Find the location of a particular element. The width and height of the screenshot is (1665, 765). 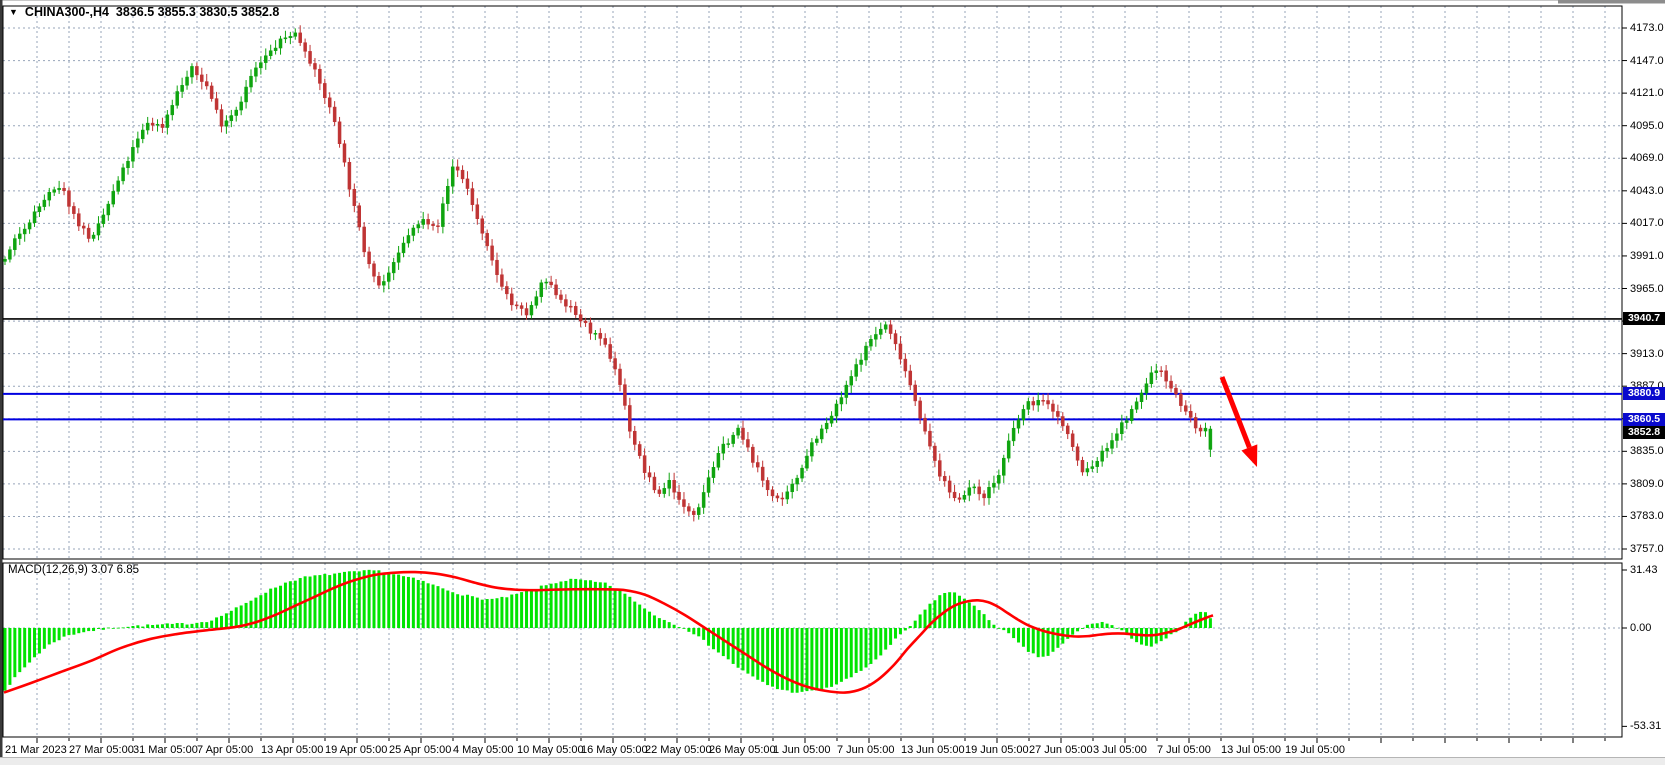

time-tick-label: 13 Apr 05:00 is located at coordinates (292, 750).